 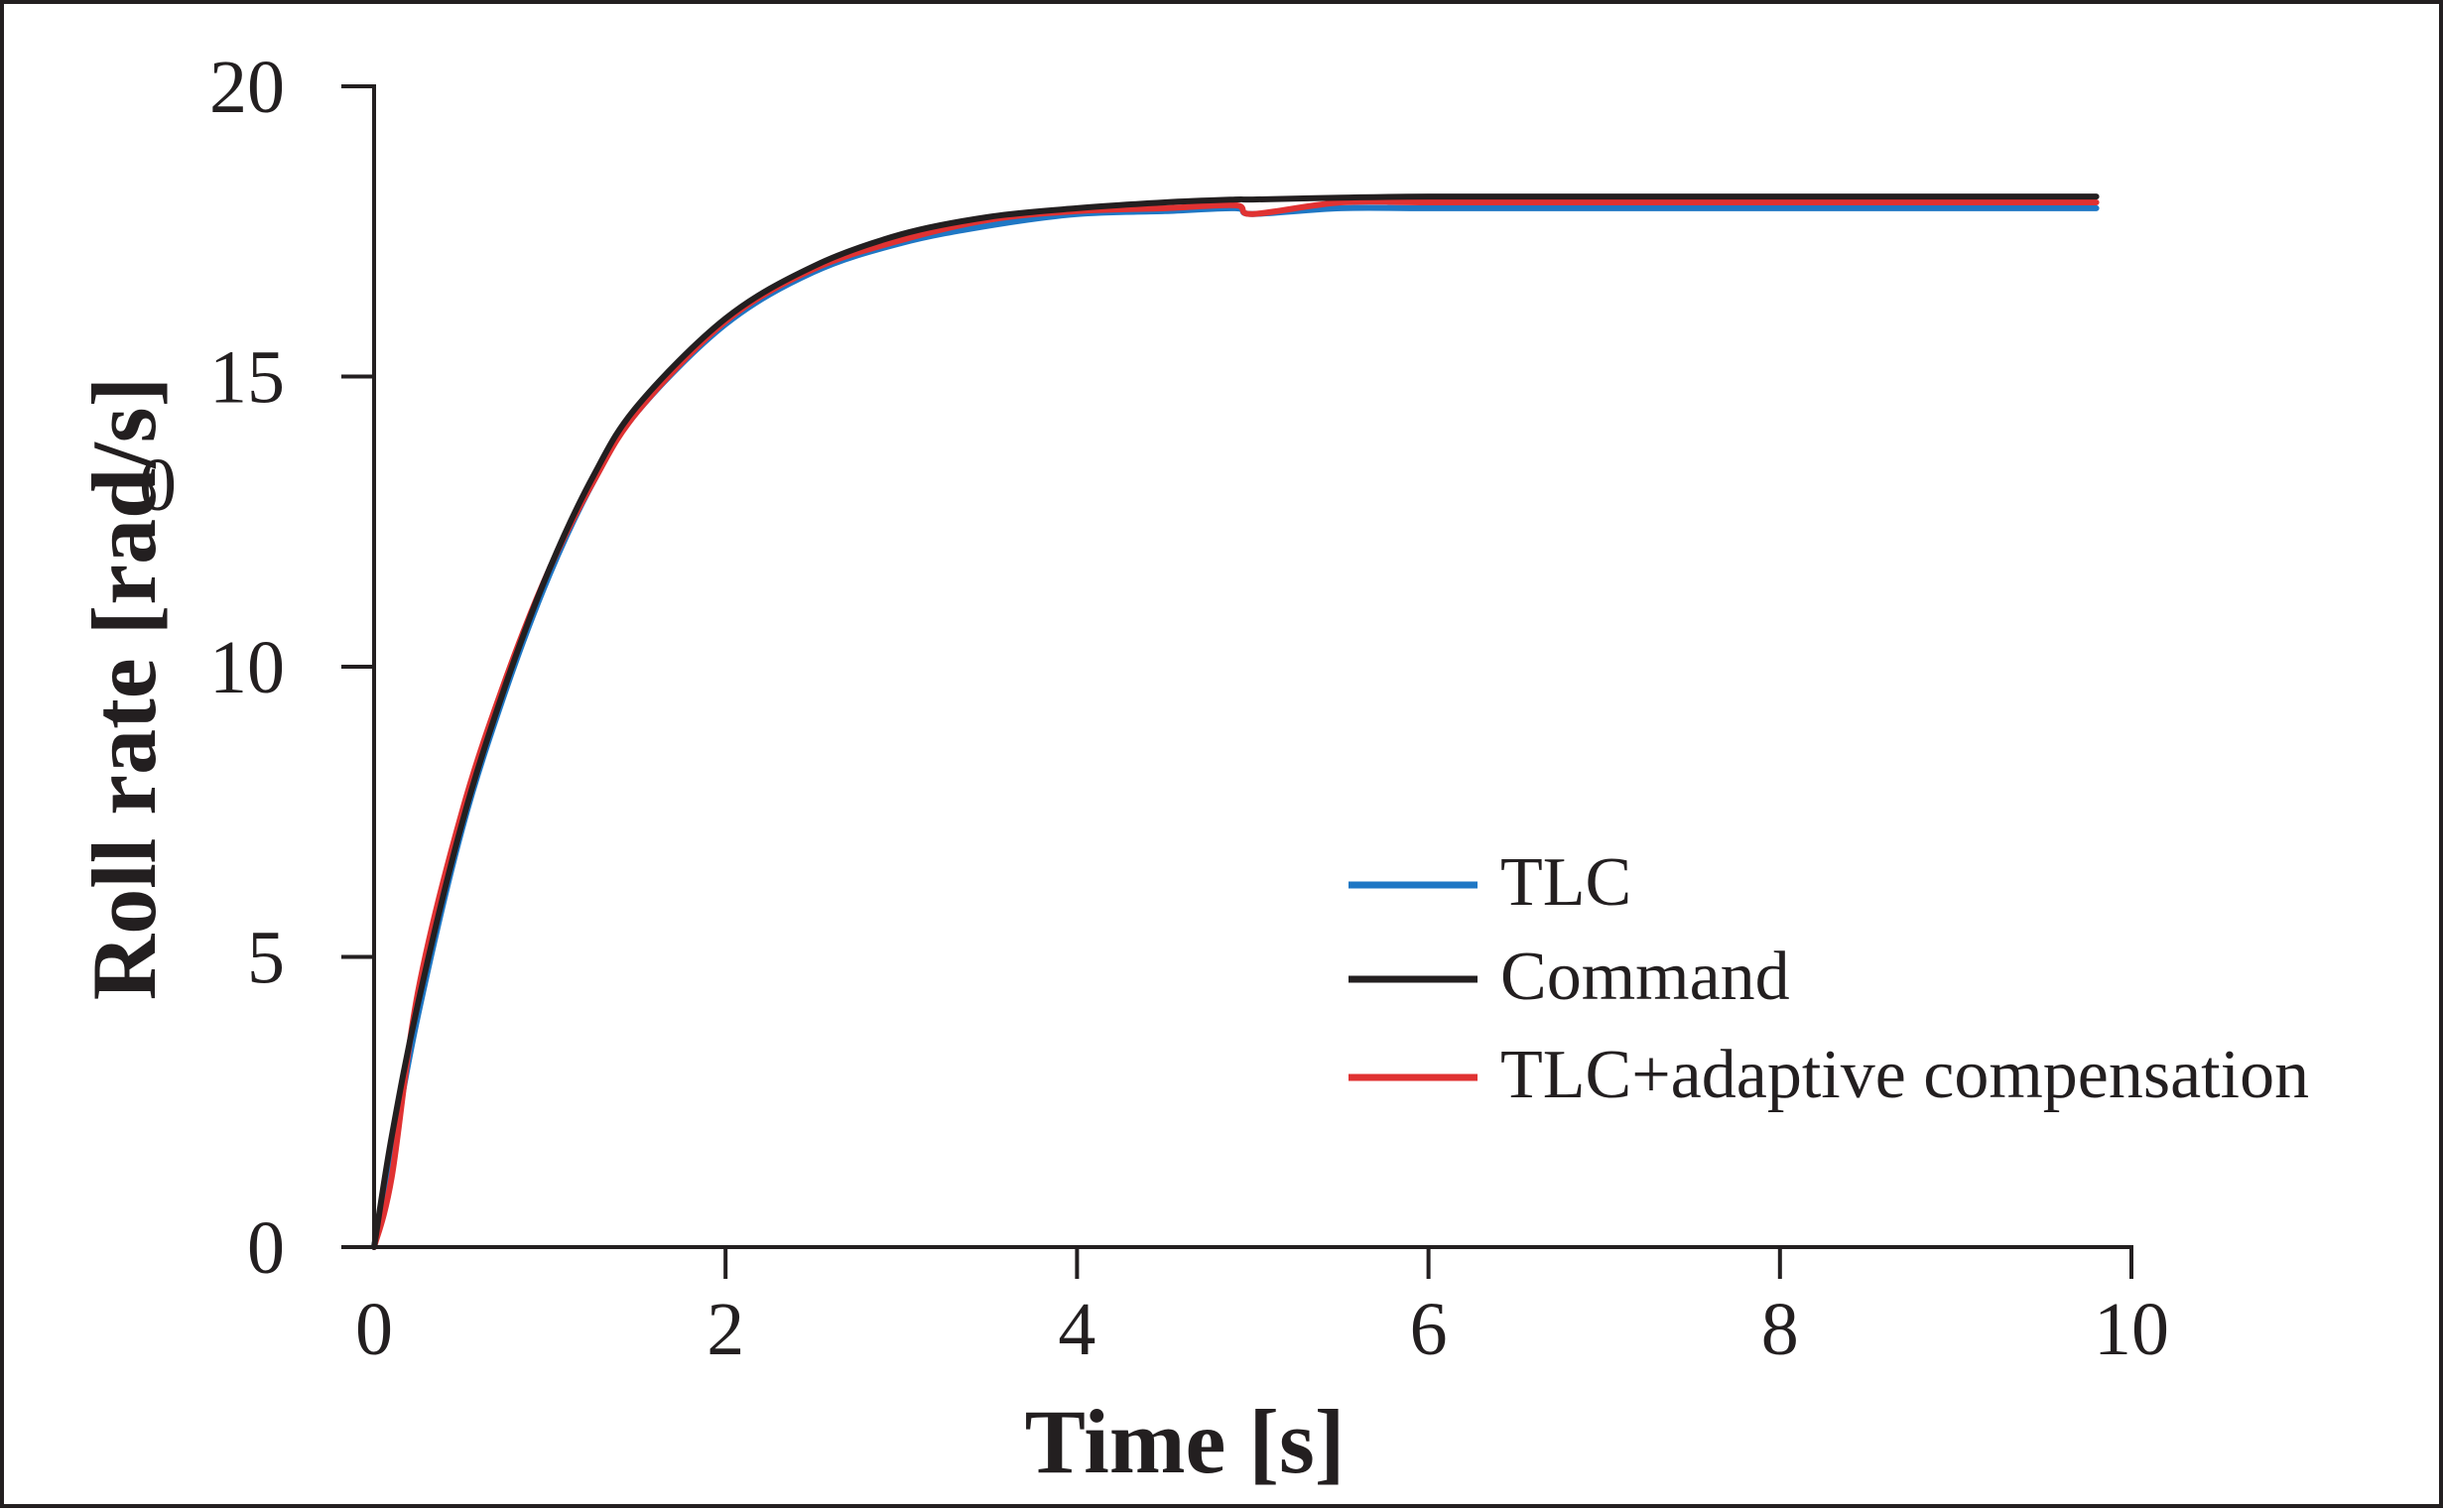 I want to click on legend-label-tlc-adaptive: TLC+adaptive compensation, so click(x=1904, y=1075).